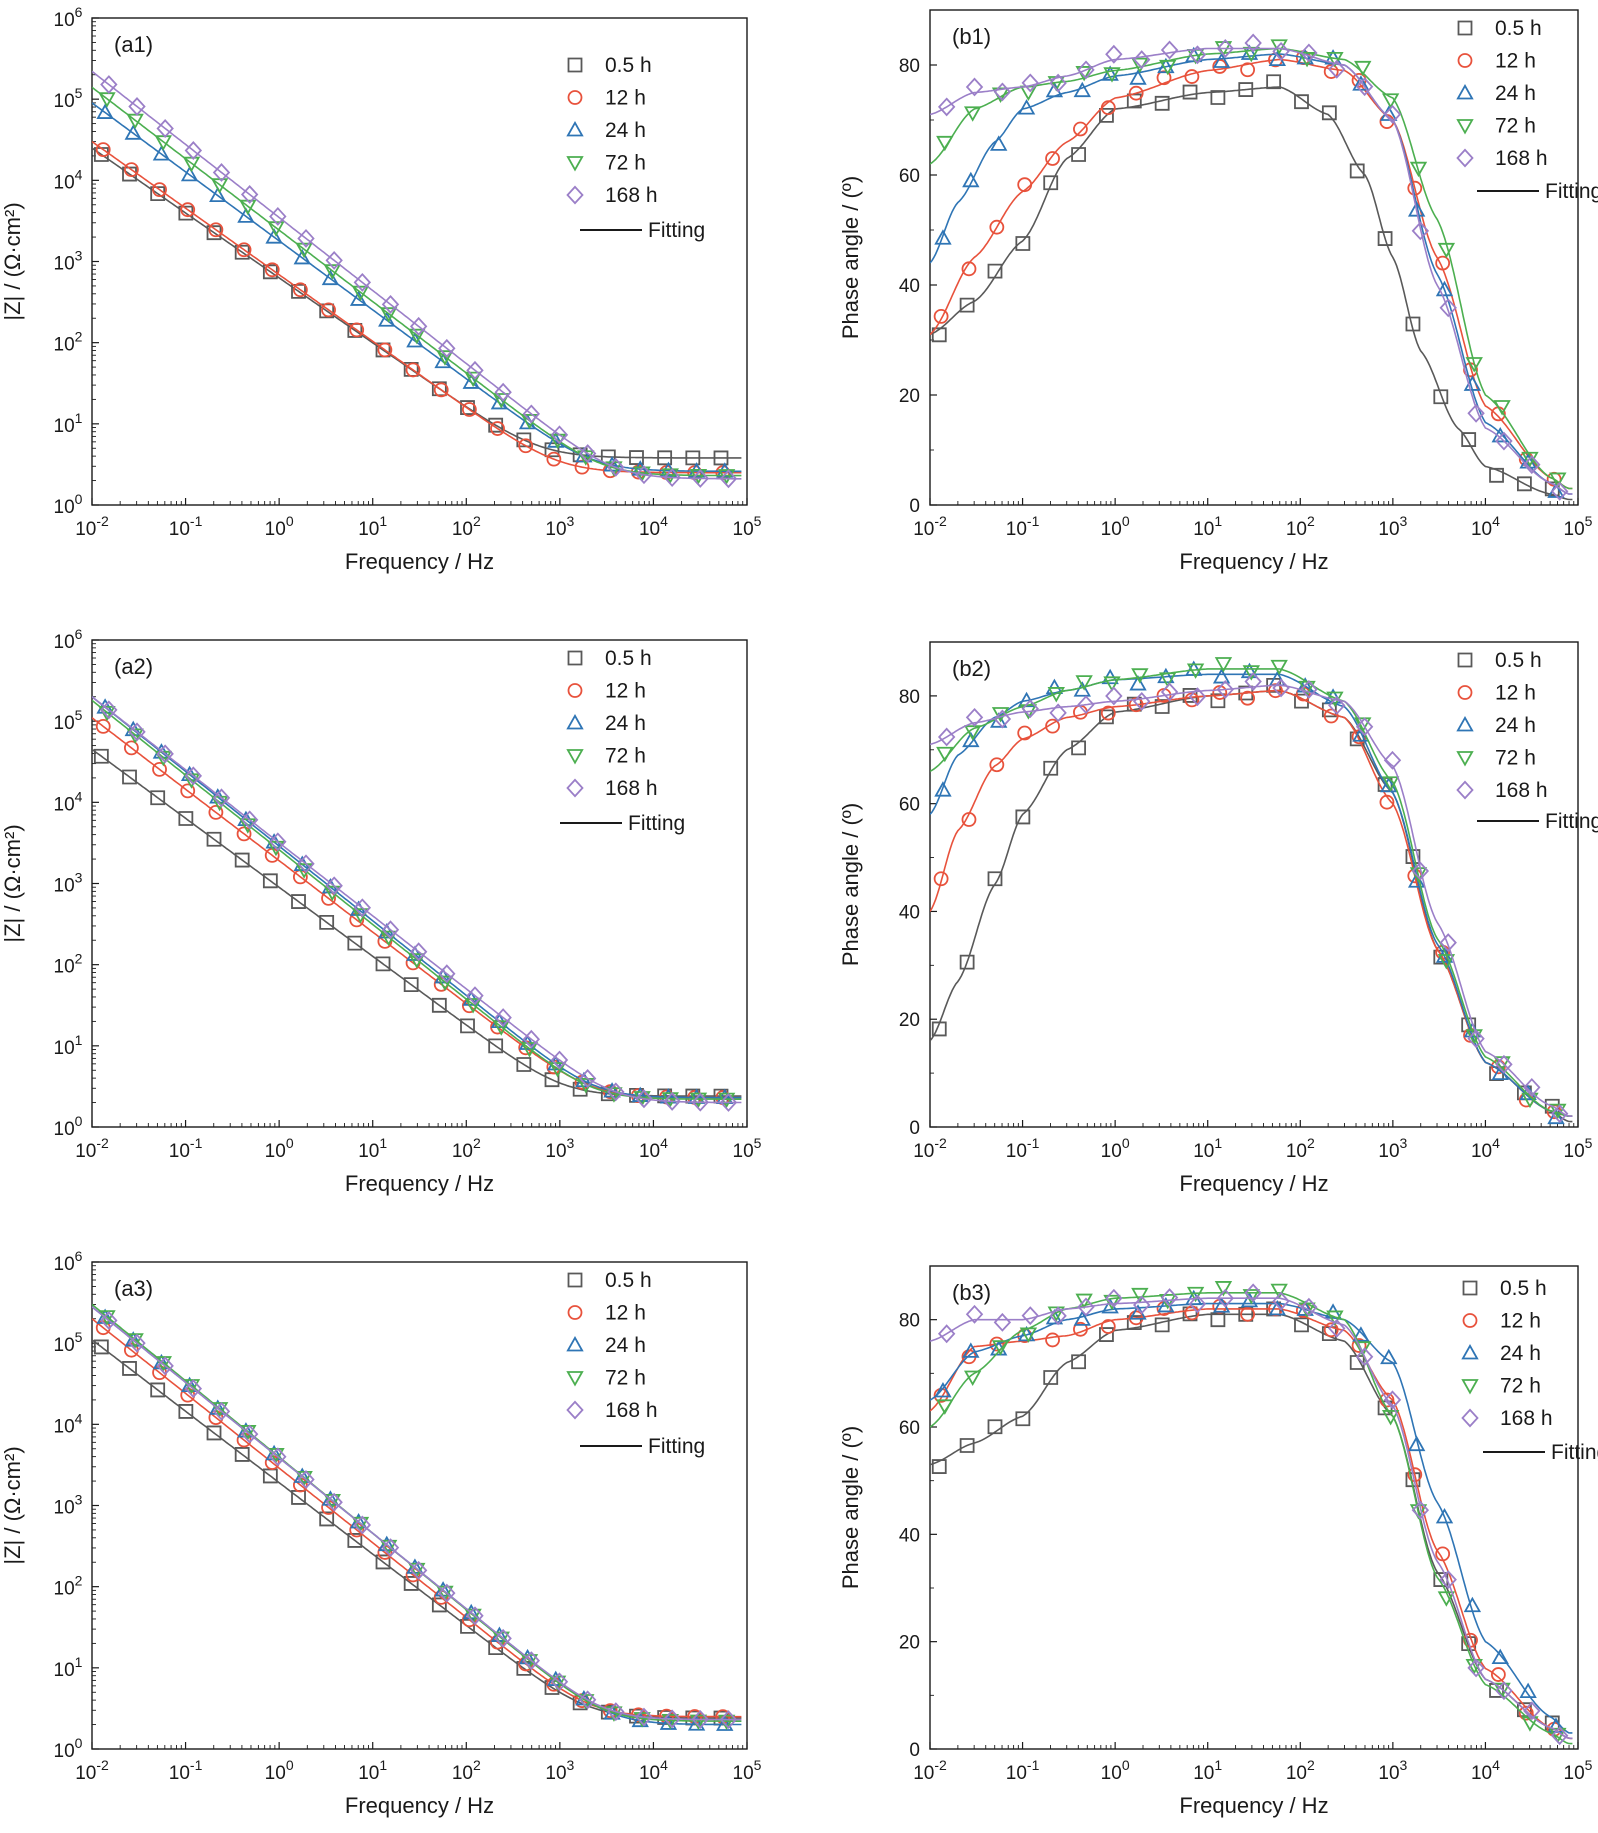 This screenshot has height=1833, width=1598. Describe the element at coordinates (68, 423) in the screenshot. I see `y-tick-label: 10¹` at that location.